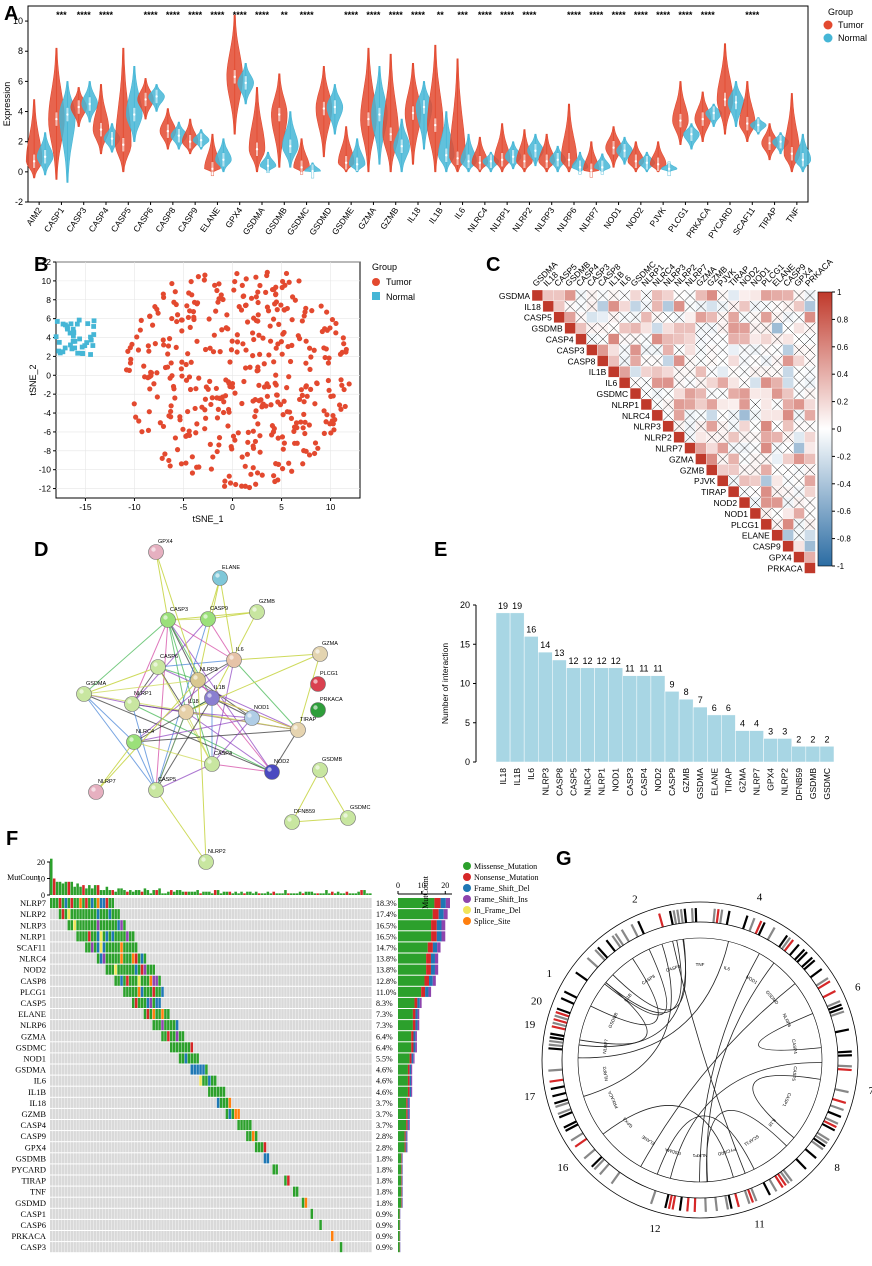 The height and width of the screenshot is (1266, 872). What do you see at coordinates (843, 347) in the screenshot?
I see `colorbar-tick-label: 0.6` at bounding box center [843, 347].